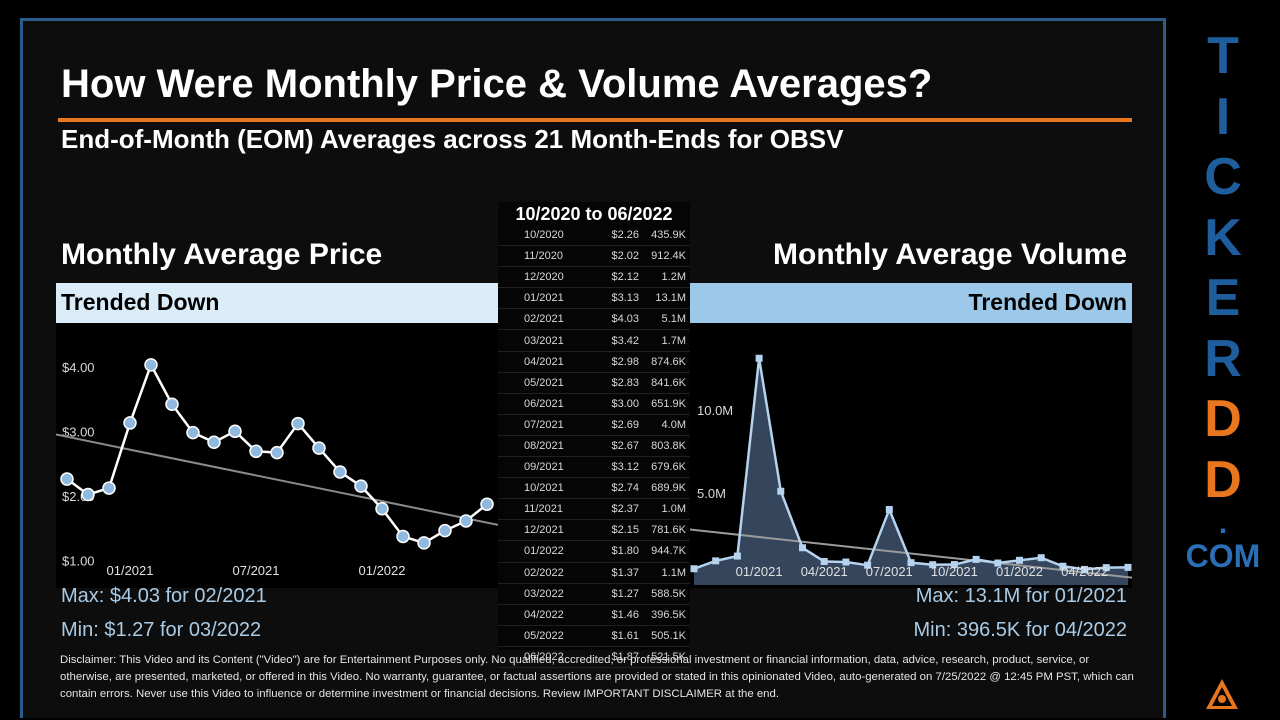  Describe the element at coordinates (1020, 630) in the screenshot. I see `volume-min-stat: Min: 396.5K for 04/2022` at that location.